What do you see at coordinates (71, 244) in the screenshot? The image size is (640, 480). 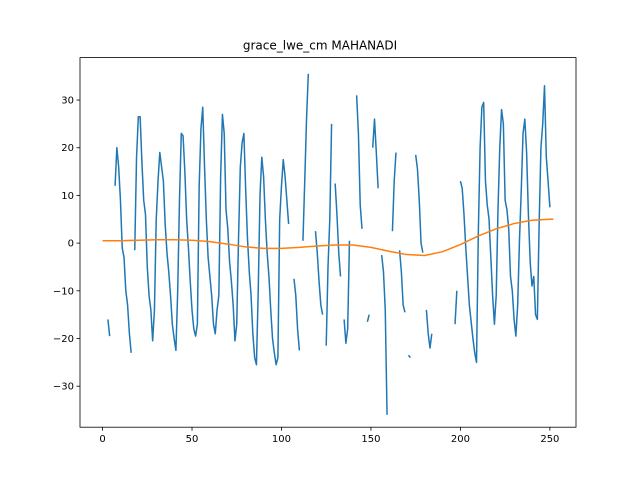 I see `y-tick-label: 0` at bounding box center [71, 244].